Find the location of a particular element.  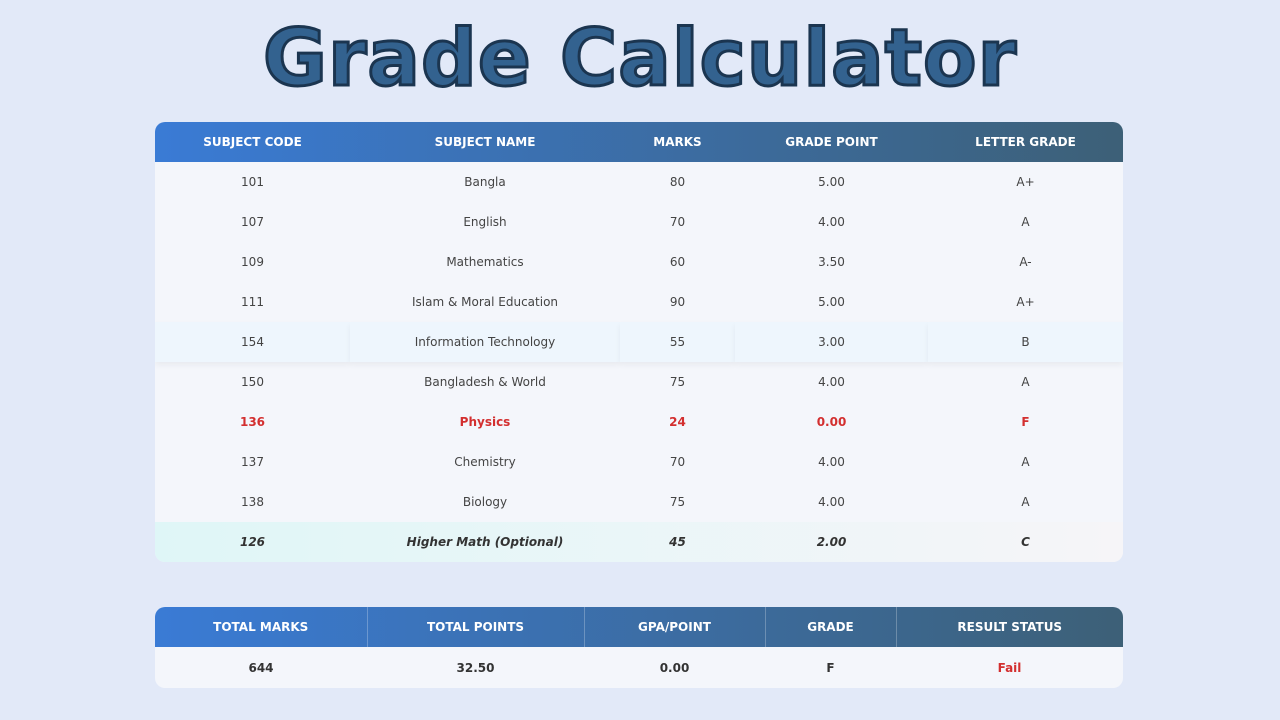

page-title: Grade Calculator is located at coordinates (639, 59).